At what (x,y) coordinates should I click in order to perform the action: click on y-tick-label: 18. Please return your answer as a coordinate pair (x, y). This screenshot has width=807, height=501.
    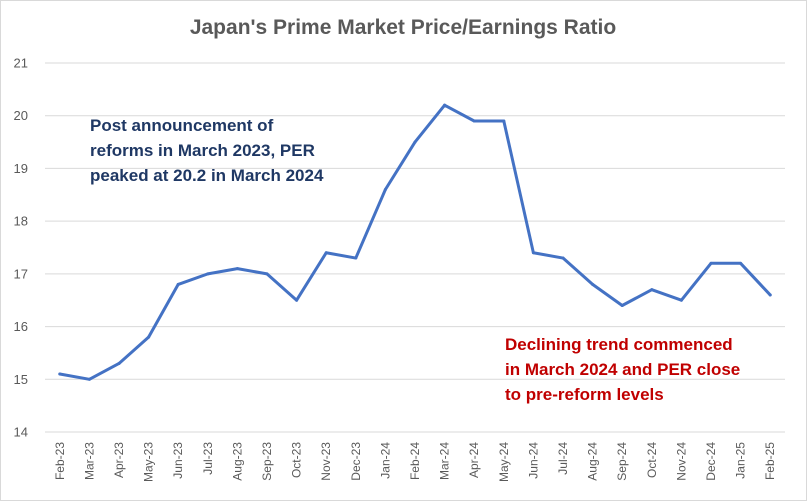
    Looking at the image, I should click on (21, 221).